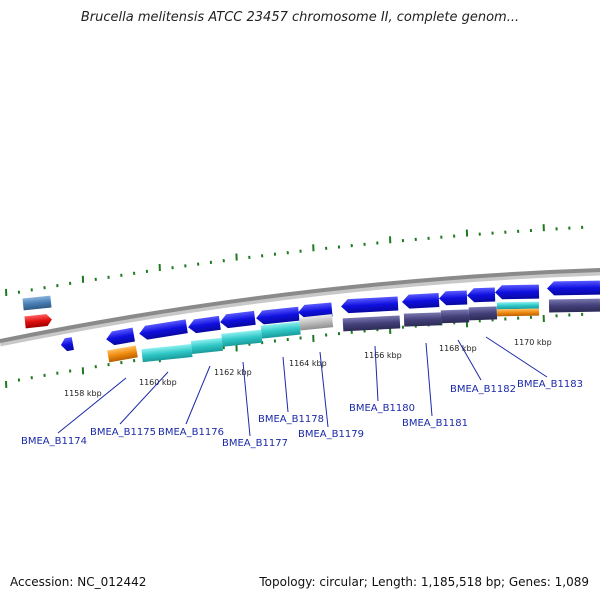  What do you see at coordinates (38, 321) in the screenshot?
I see `feature-red` at bounding box center [38, 321].